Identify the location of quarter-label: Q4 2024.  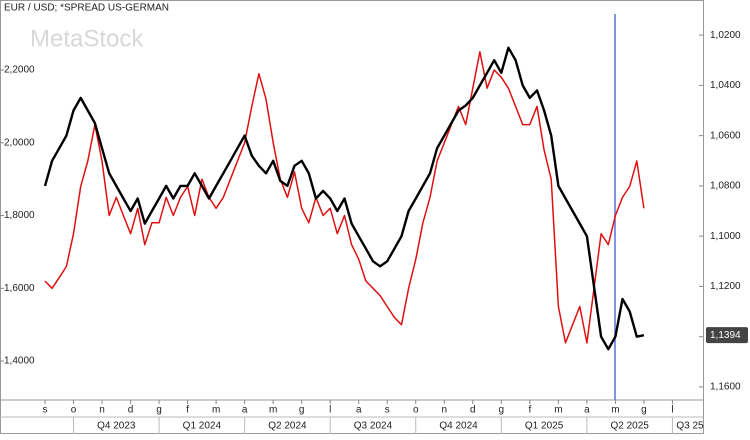
(458, 426).